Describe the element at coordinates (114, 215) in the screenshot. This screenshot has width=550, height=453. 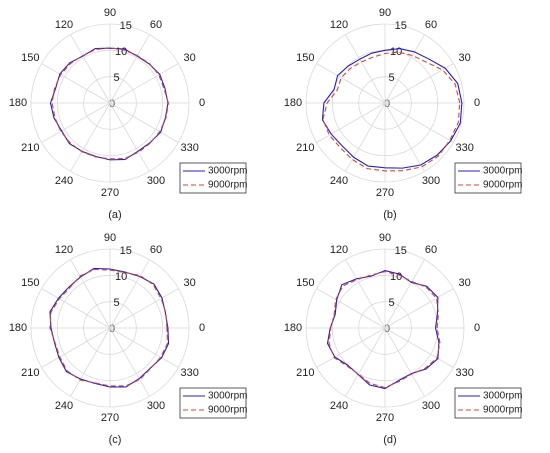
I see `panel-label: (a)` at that location.